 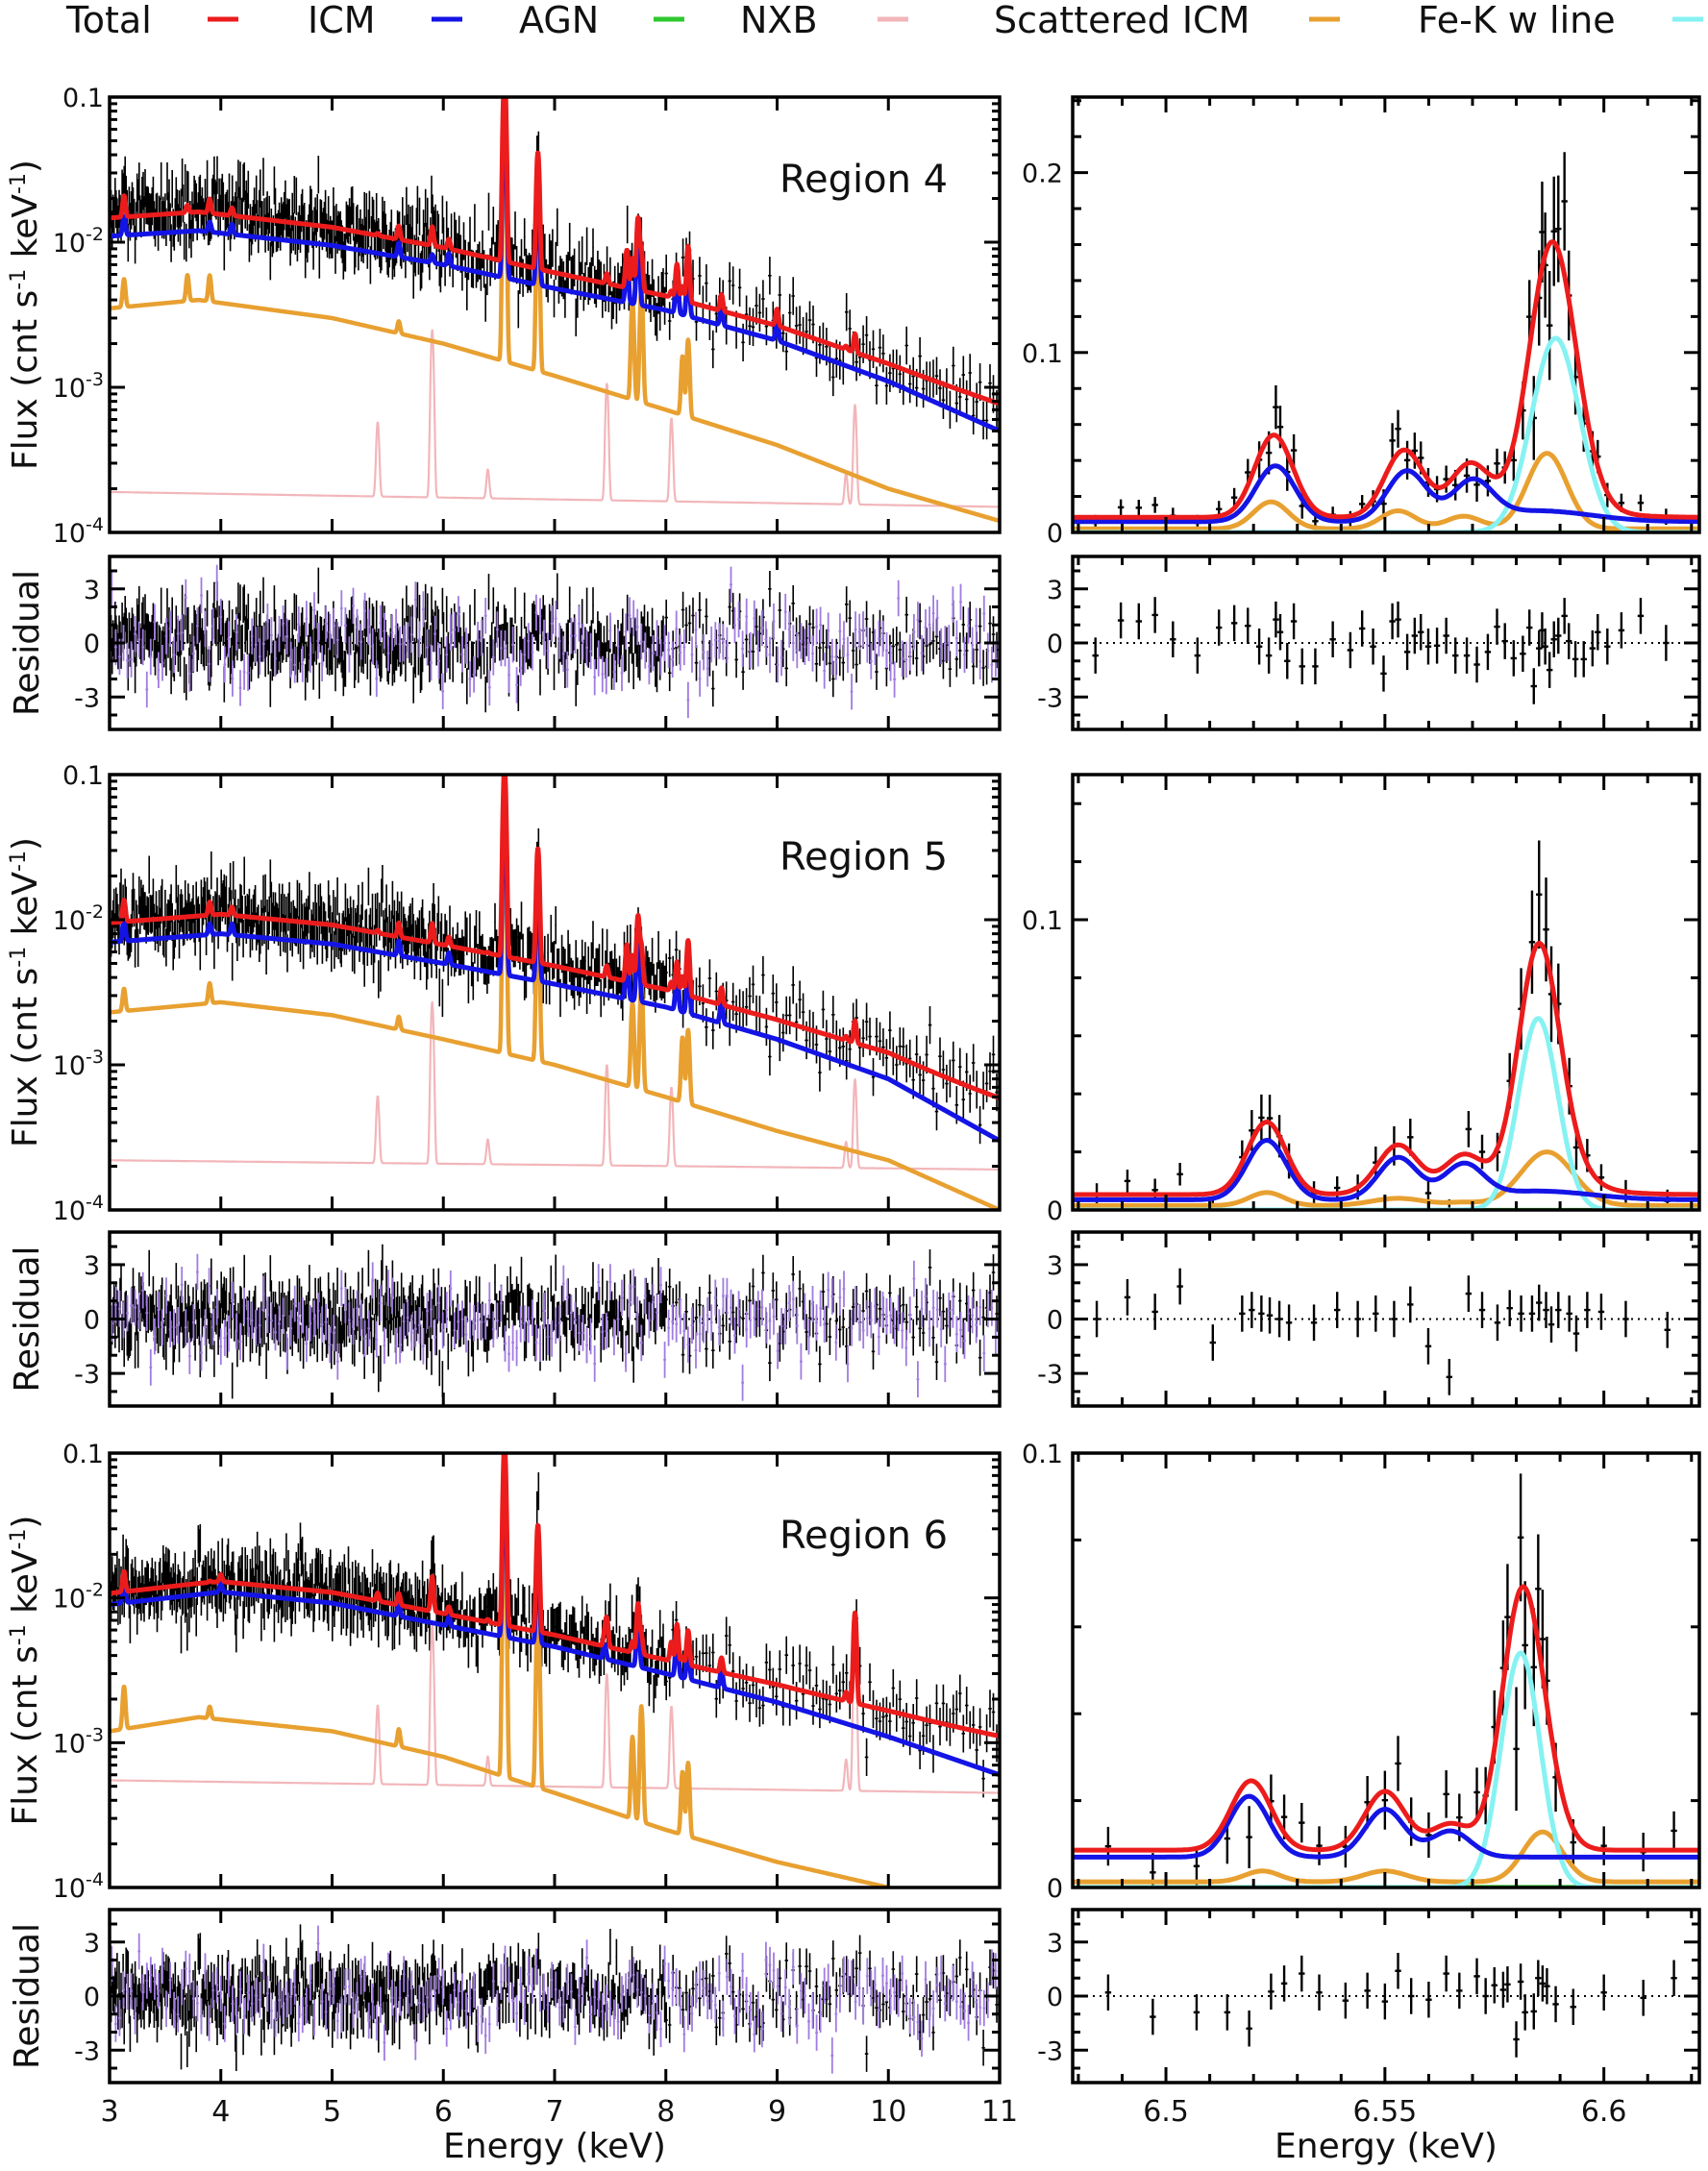 I want to click on x-tick-label: 6, so click(x=444, y=2112).